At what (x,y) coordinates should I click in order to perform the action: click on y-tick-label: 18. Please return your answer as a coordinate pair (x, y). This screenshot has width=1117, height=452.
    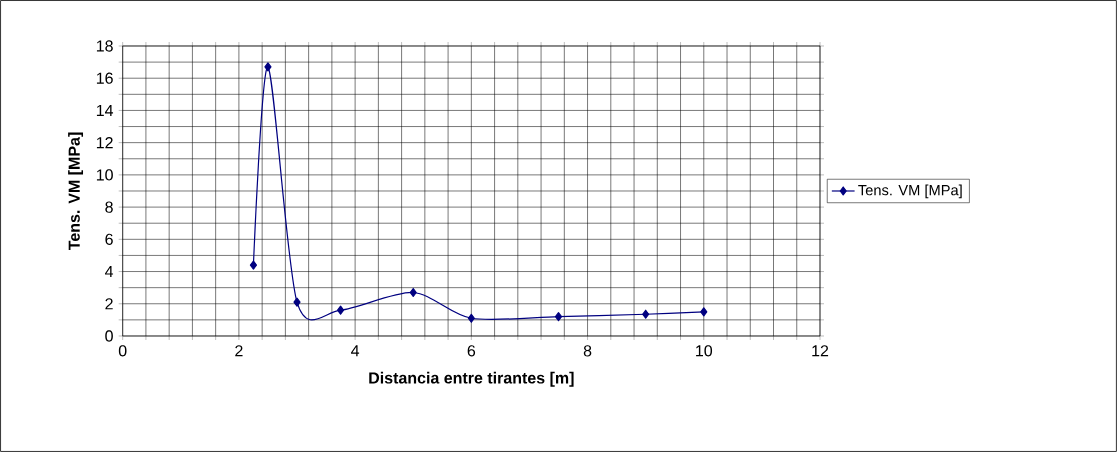
    Looking at the image, I should click on (104, 46).